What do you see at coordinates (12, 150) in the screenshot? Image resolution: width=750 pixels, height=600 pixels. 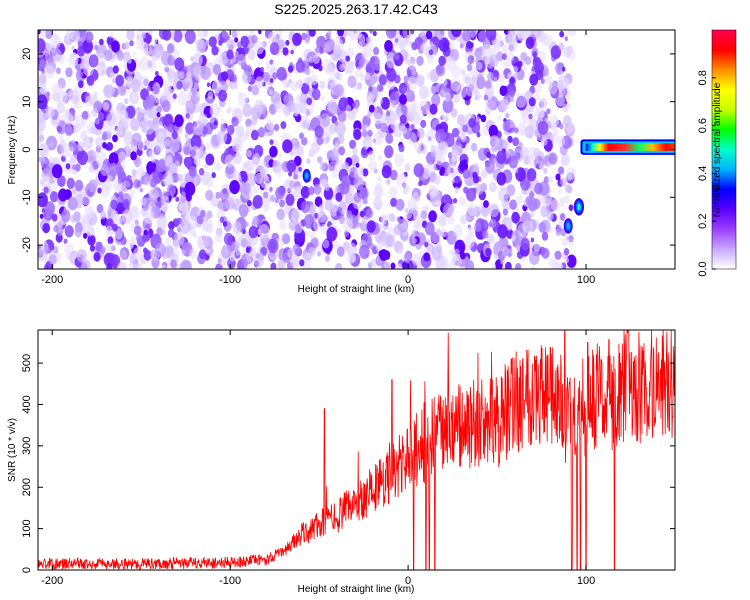 I see `spectrogram-y-axis-label: Frequency (Hz)` at bounding box center [12, 150].